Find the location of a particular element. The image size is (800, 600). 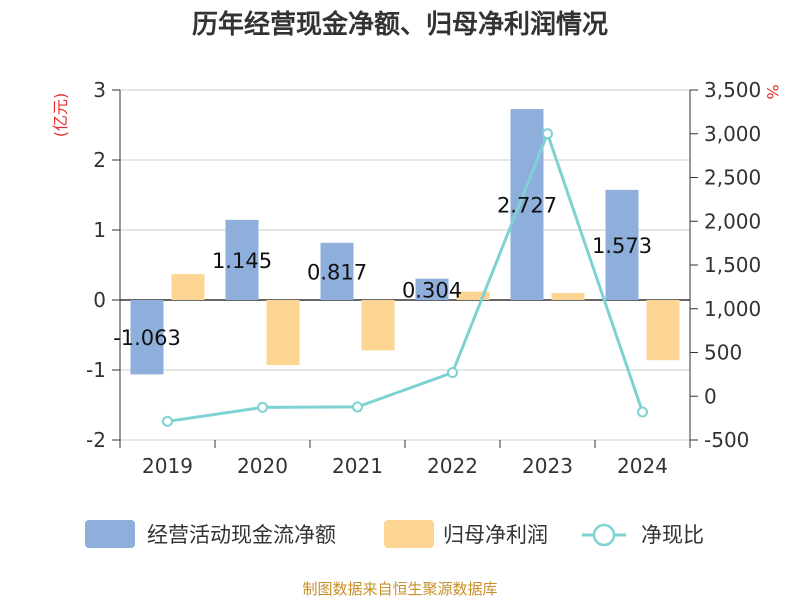

right-axis-unit: % is located at coordinates (772, 91).